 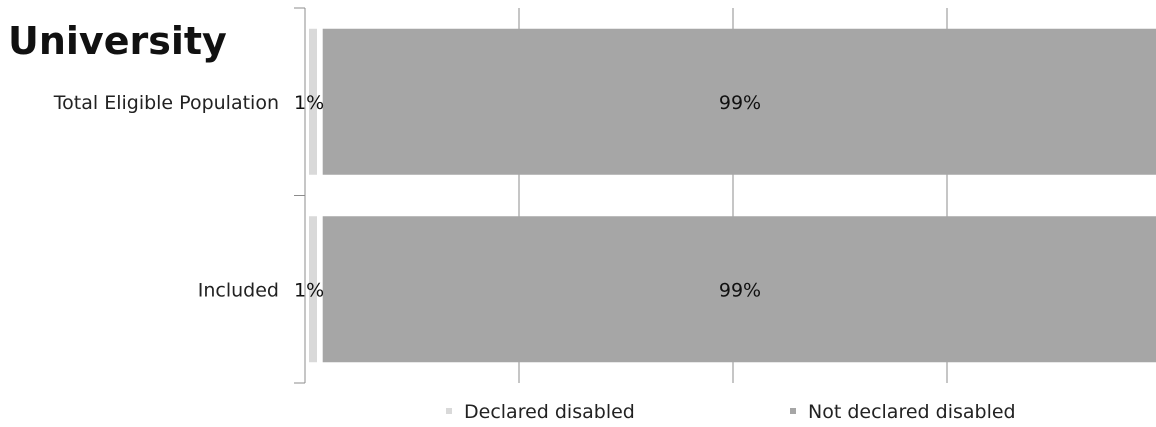 I want to click on legend-swatch-declared-disabled, so click(x=449, y=411).